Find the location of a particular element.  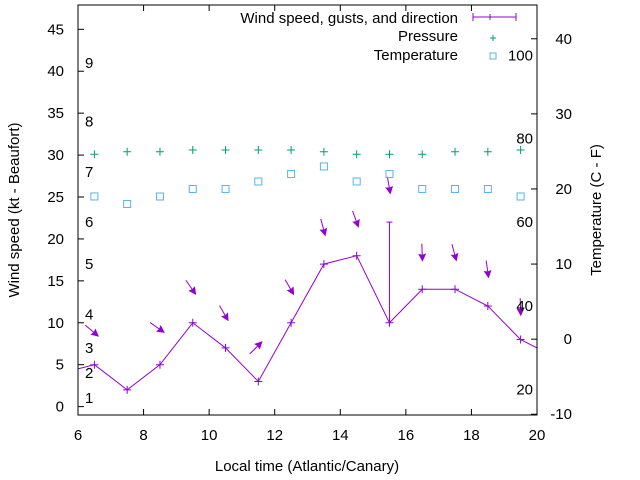

y-tick-label: 10 is located at coordinates (55, 323).